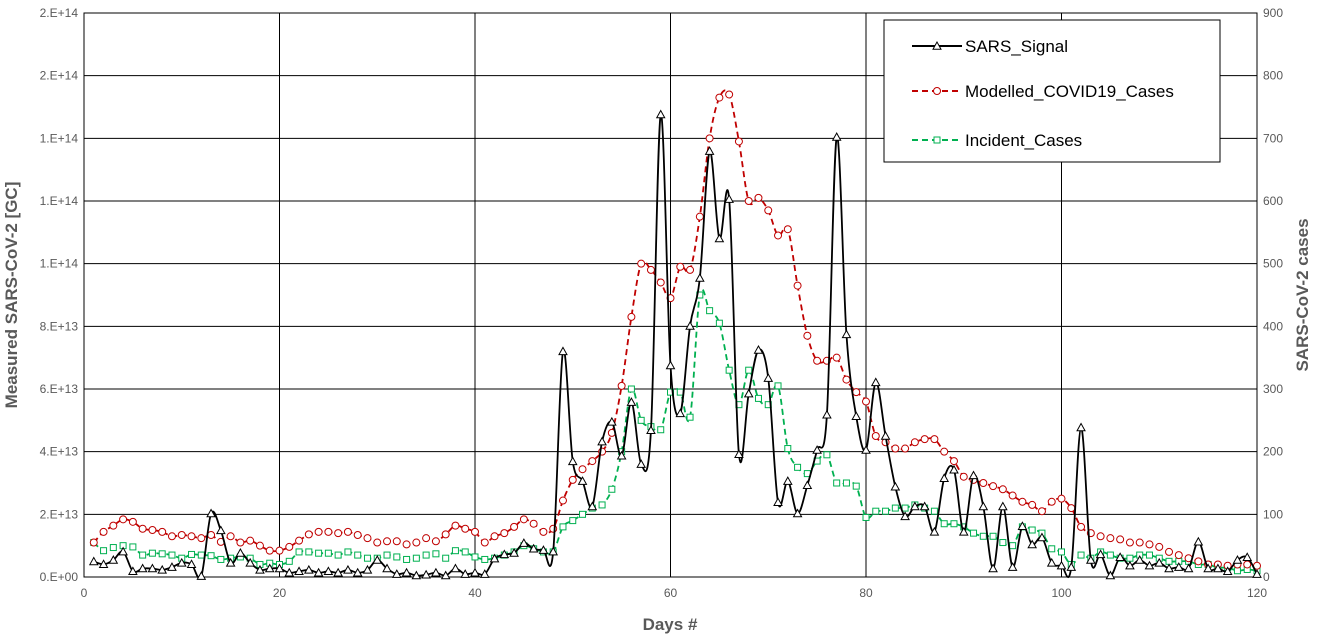 This screenshot has width=1325, height=637. I want to click on x-tick-label: 100, so click(1061, 593).